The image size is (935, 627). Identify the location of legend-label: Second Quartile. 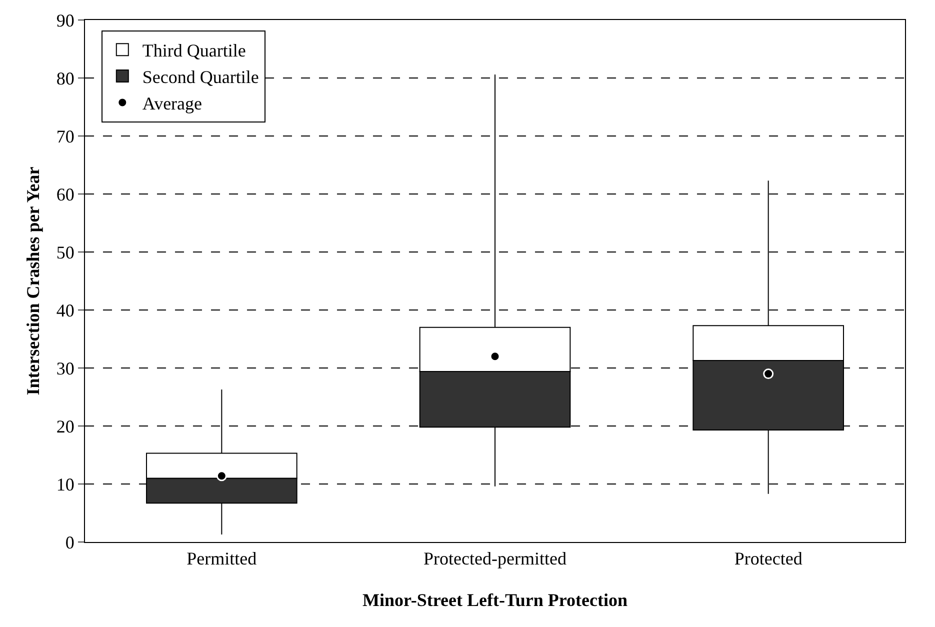
(200, 77).